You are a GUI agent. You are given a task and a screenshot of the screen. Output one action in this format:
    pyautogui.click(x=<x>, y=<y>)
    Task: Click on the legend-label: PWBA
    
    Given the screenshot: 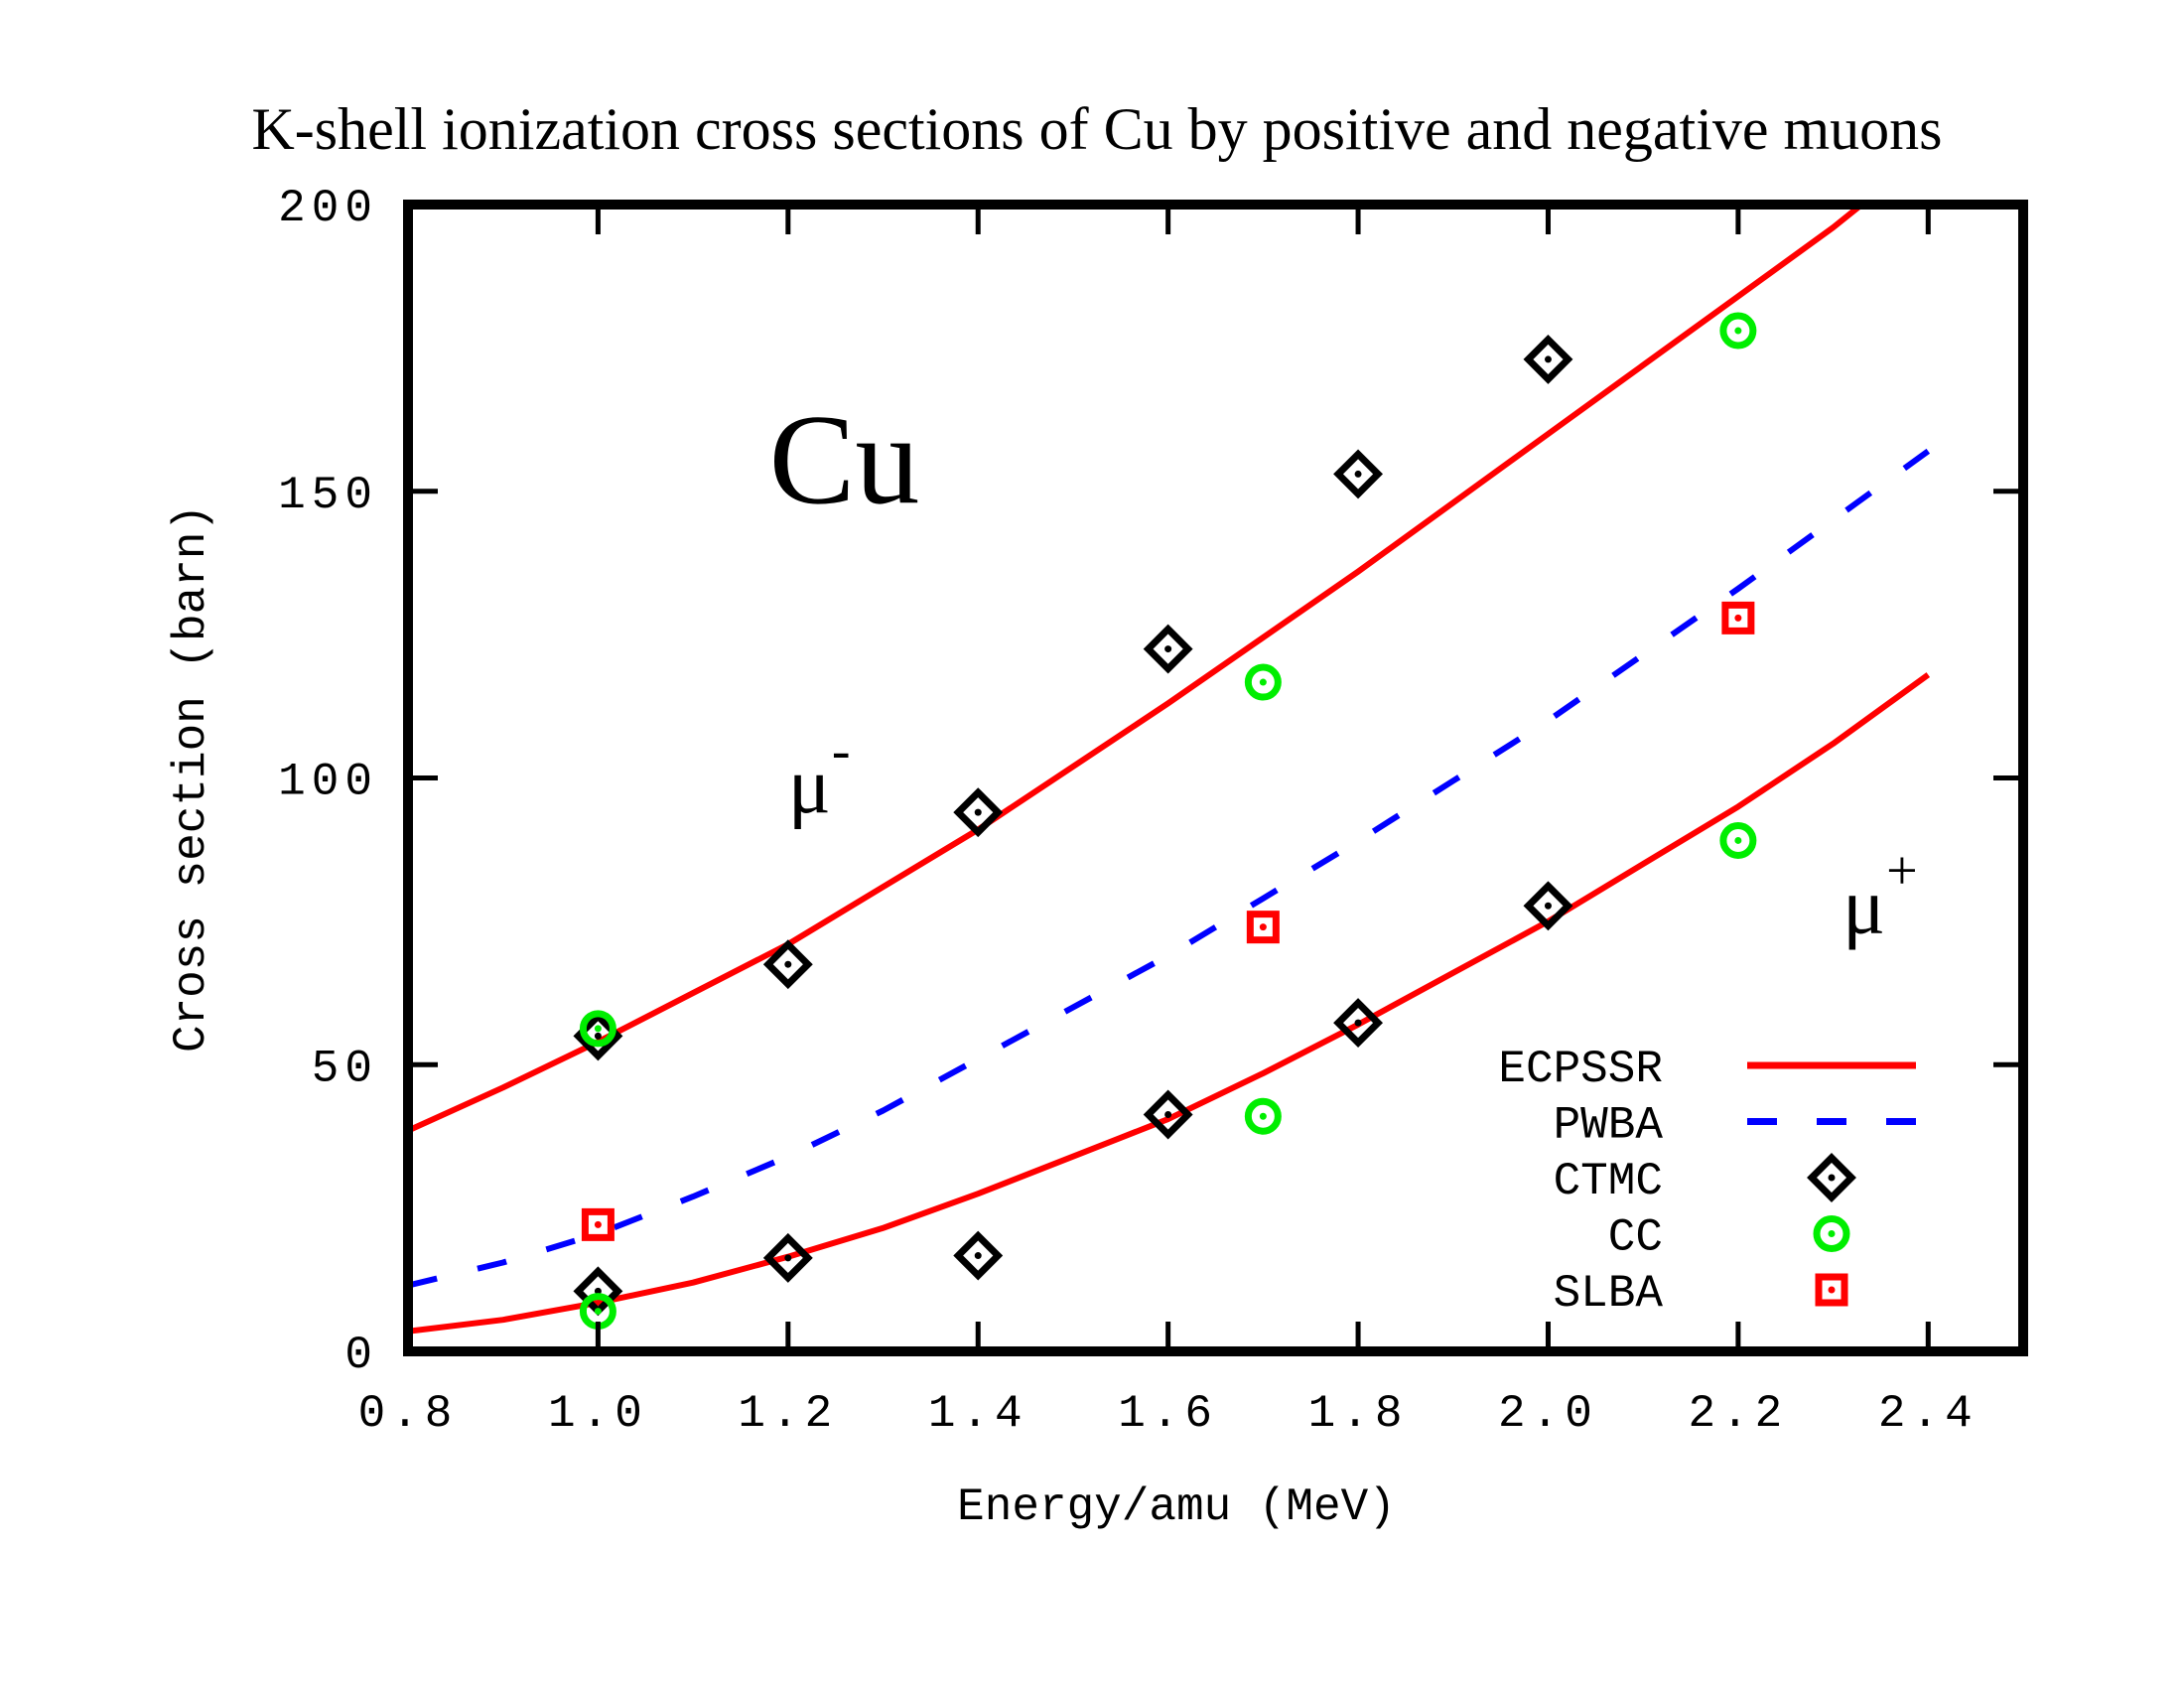 What is the action you would take?
    pyautogui.click(x=1609, y=1126)
    